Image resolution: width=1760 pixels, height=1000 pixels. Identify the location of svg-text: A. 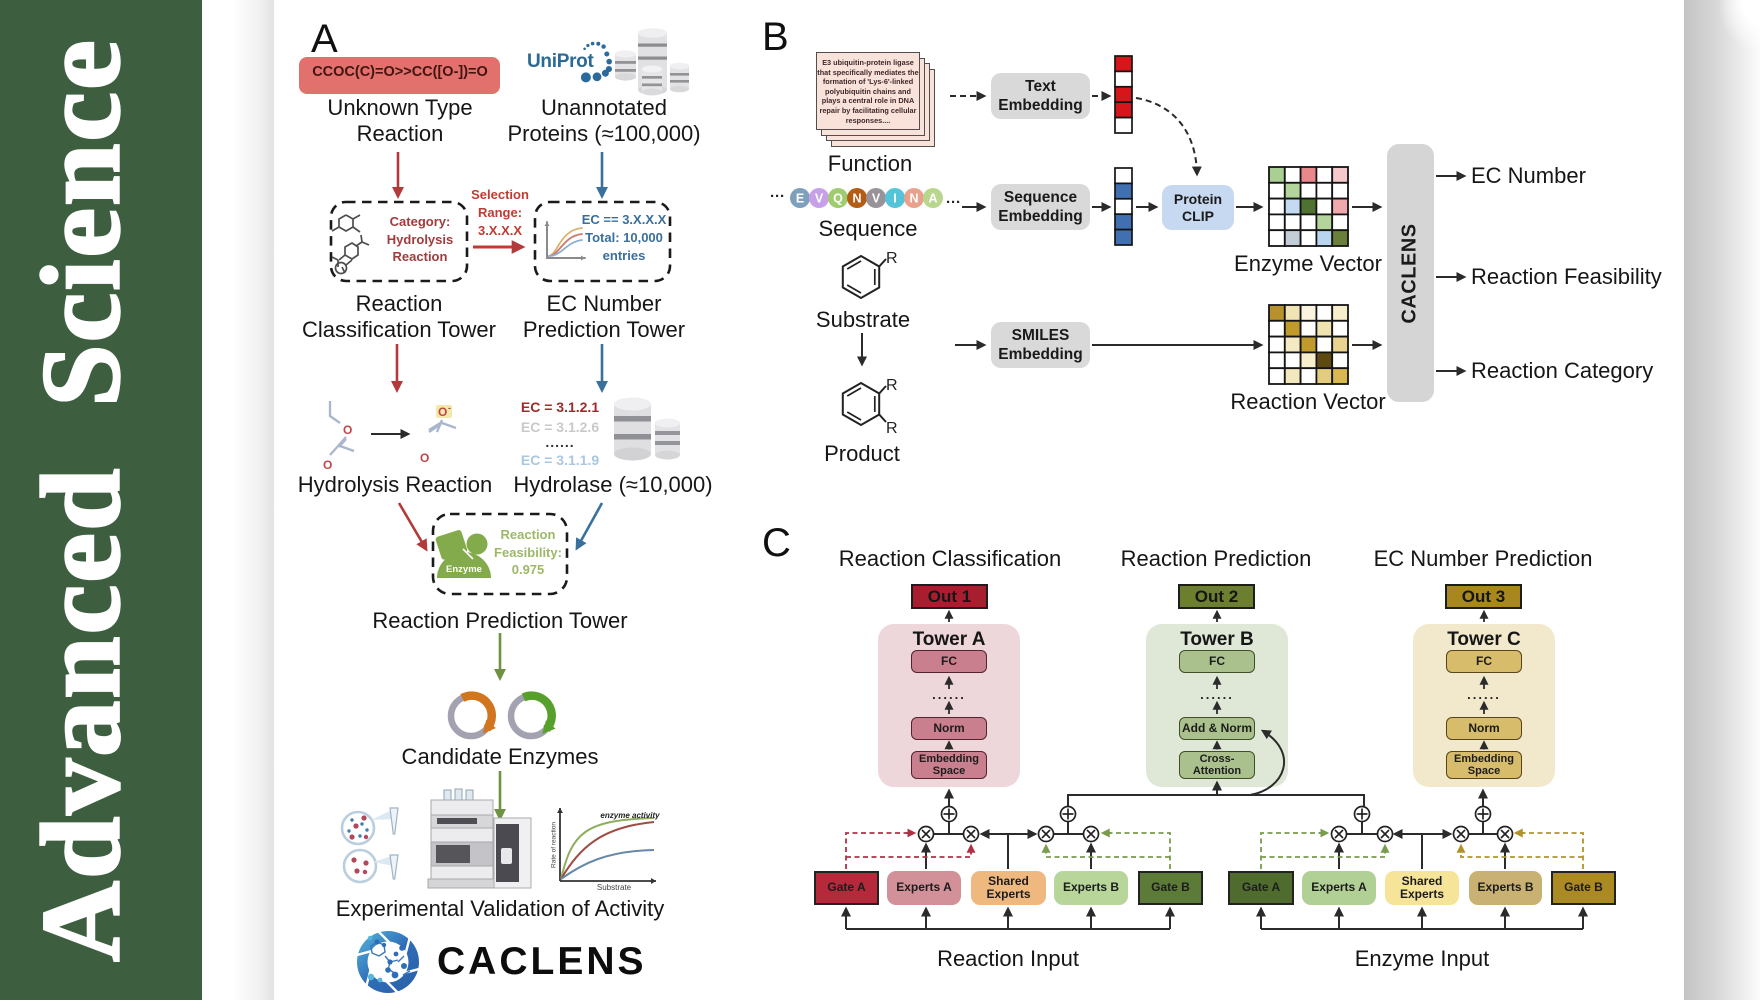
(932, 199).